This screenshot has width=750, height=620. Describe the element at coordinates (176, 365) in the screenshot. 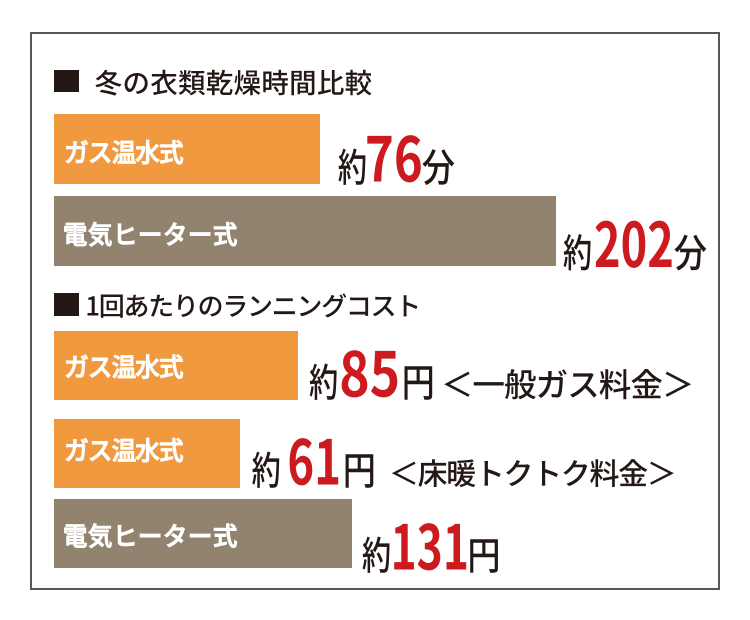

I see `bar-3: ガス温水式` at that location.